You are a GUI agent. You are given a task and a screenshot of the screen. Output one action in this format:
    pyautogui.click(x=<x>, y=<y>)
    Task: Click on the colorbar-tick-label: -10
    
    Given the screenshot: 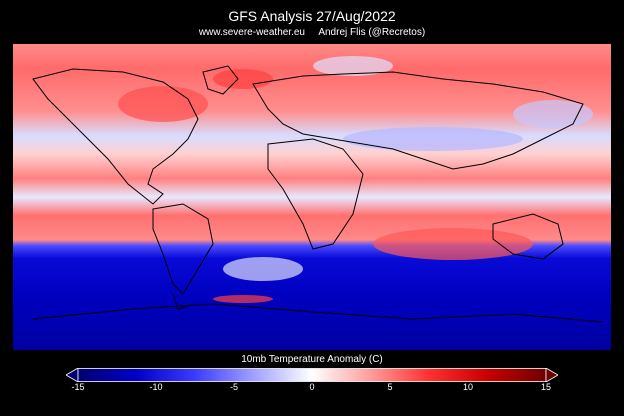 What is the action you would take?
    pyautogui.click(x=156, y=387)
    